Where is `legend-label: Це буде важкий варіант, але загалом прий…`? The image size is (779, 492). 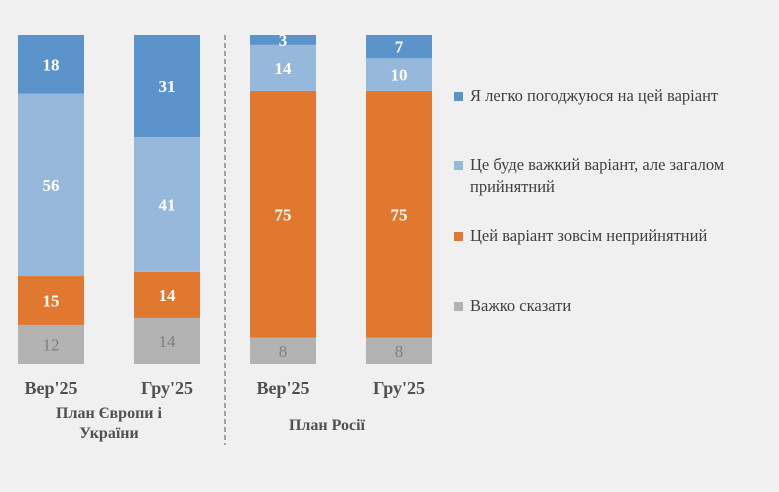
legend-label: Це буде важкий варіант, але загалом прий… is located at coordinates (597, 175).